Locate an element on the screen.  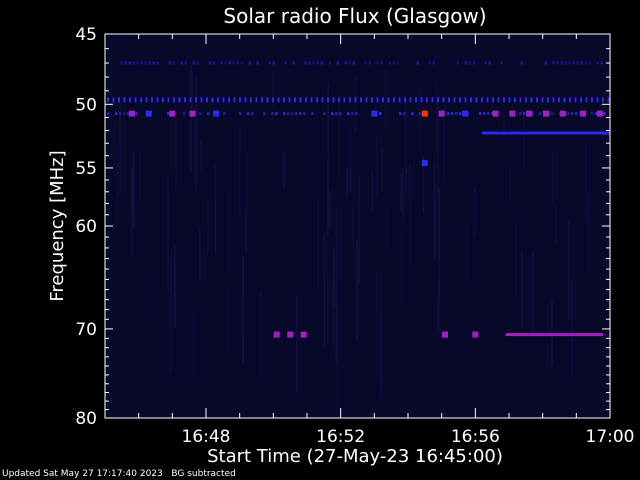
y-axis-label: Frequency [MHz] is located at coordinates (57, 225).